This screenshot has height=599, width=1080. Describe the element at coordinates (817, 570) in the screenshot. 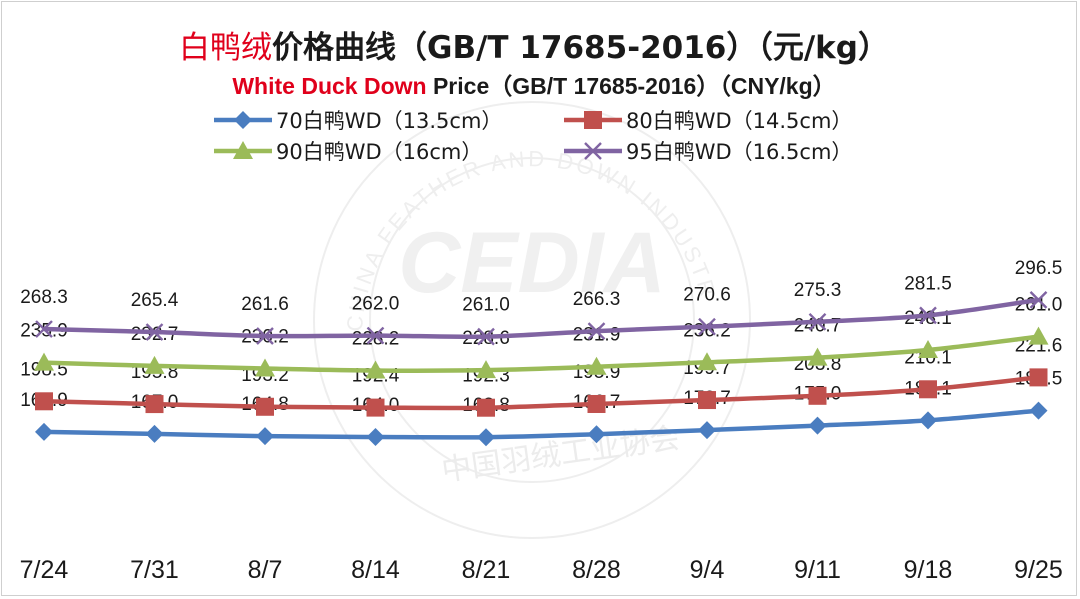

I see `x-tick-label: 9/11` at that location.